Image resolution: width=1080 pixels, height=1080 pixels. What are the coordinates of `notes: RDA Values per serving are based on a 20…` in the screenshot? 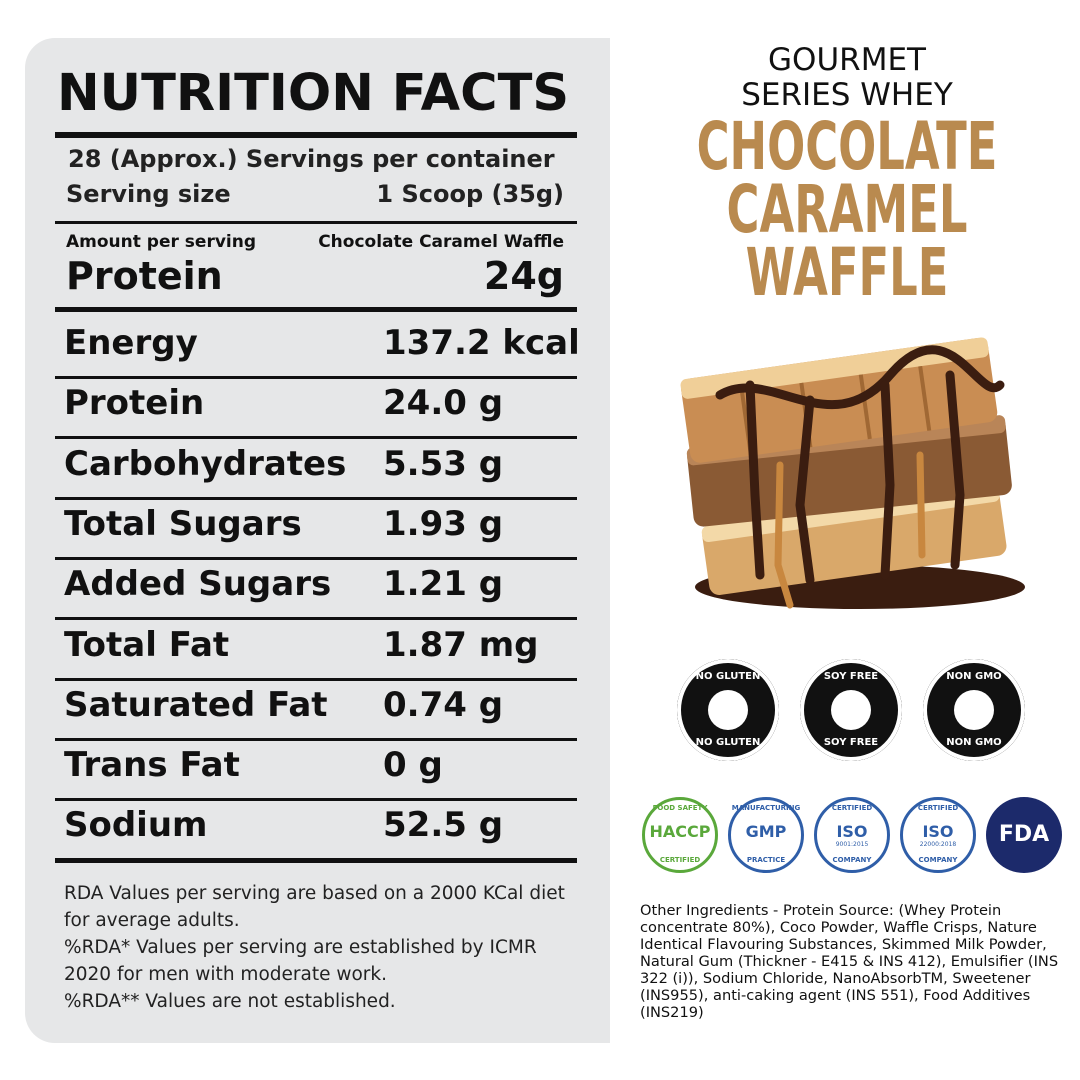 It's located at (319, 947).